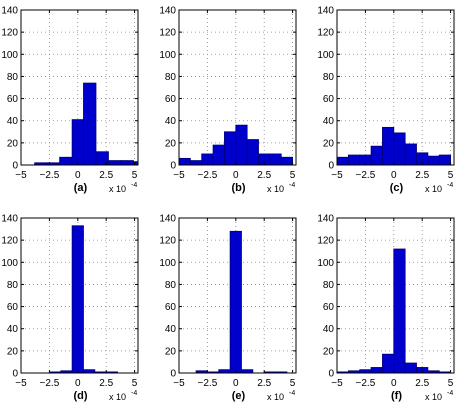  Describe the element at coordinates (239, 396) in the screenshot. I see `panel-label: (e)` at that location.